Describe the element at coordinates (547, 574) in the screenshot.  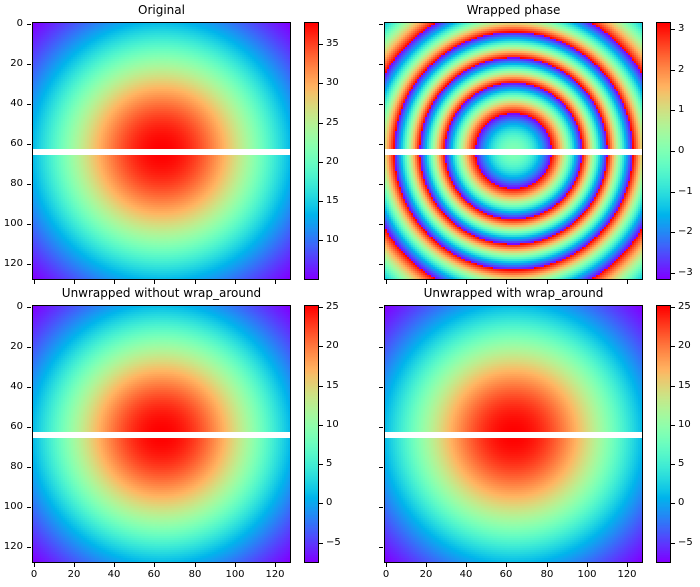
I see `x-tick-label: 80` at that location.